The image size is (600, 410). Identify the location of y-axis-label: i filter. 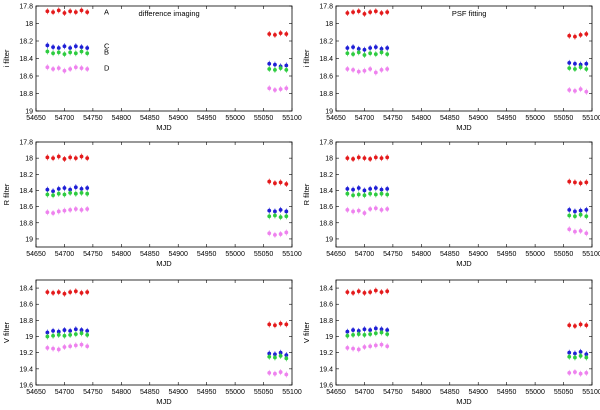
(6, 58).